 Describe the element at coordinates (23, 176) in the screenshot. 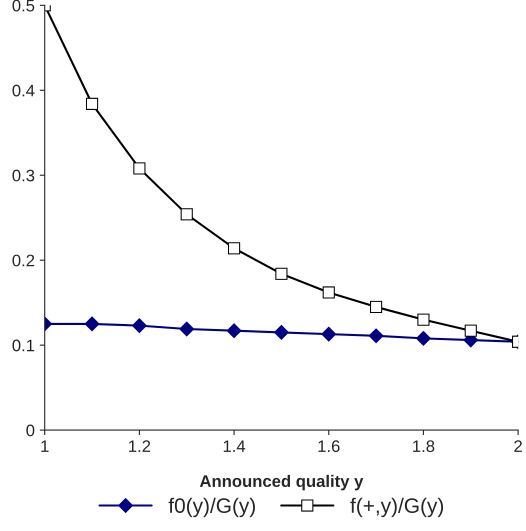

I see `y-tick-label: 0.3` at that location.